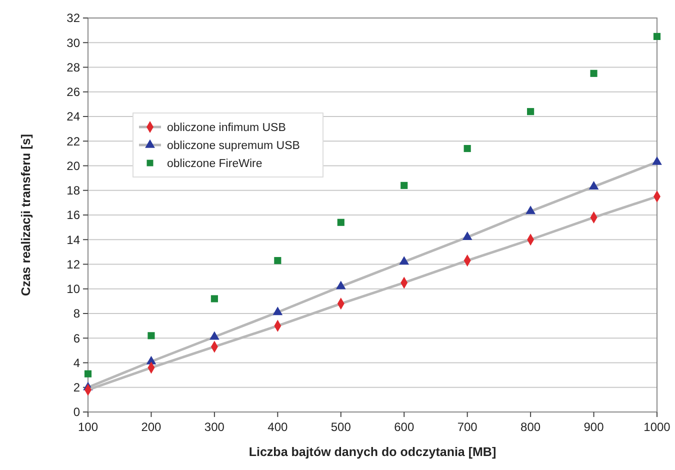  Describe the element at coordinates (73, 18) in the screenshot. I see `y-tick-label: 32` at that location.